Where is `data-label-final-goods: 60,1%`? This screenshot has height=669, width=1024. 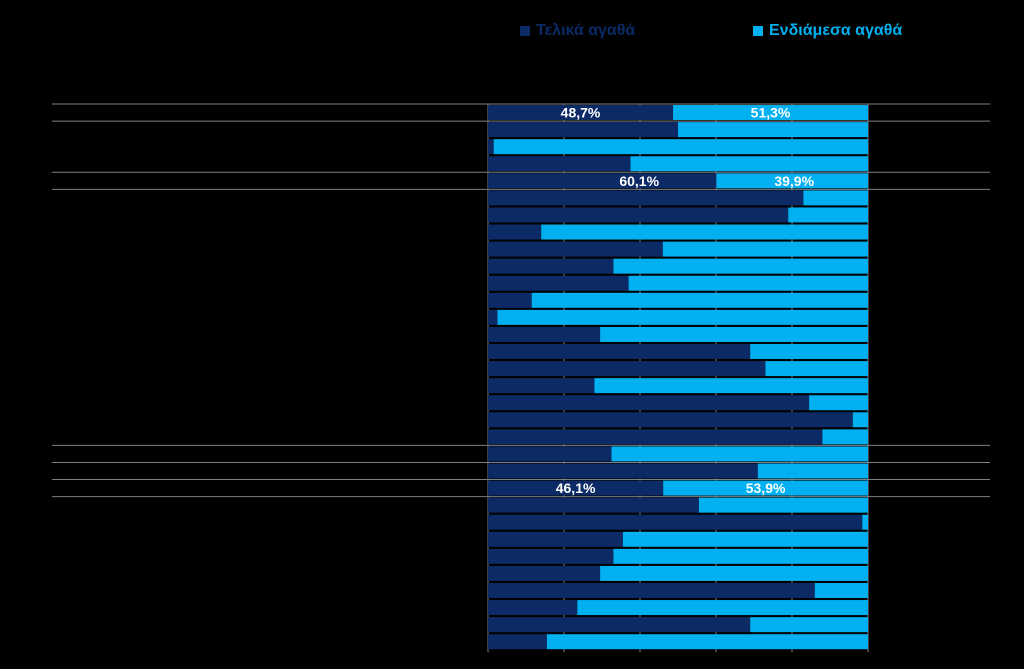 data-label-final-goods: 60,1% is located at coordinates (639, 181).